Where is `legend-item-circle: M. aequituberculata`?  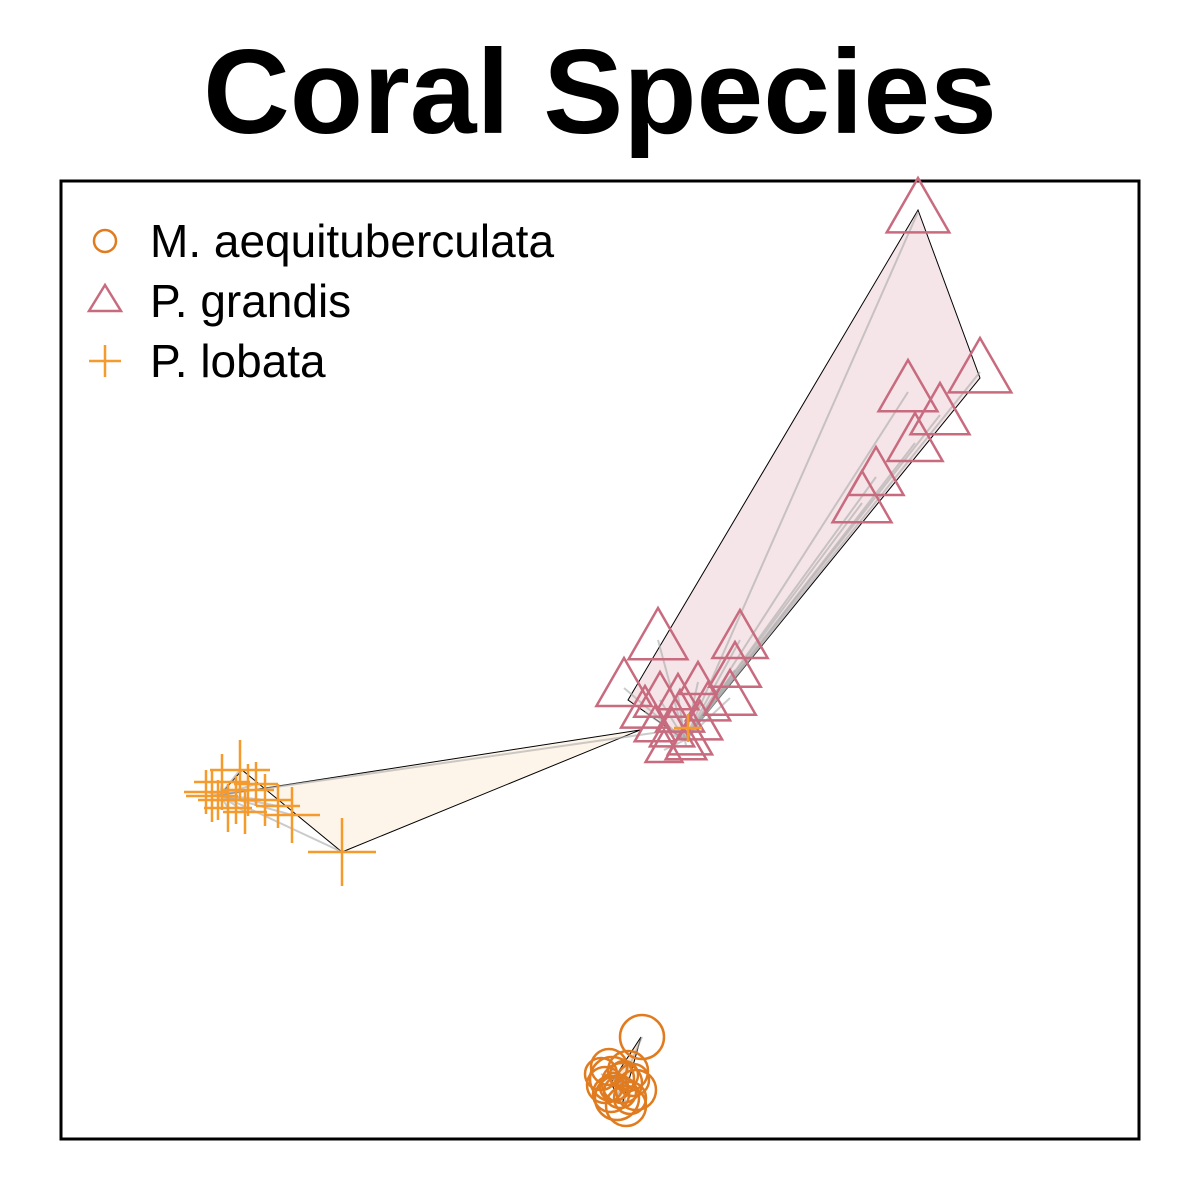 legend-item-circle: M. aequituberculata is located at coordinates (323, 241).